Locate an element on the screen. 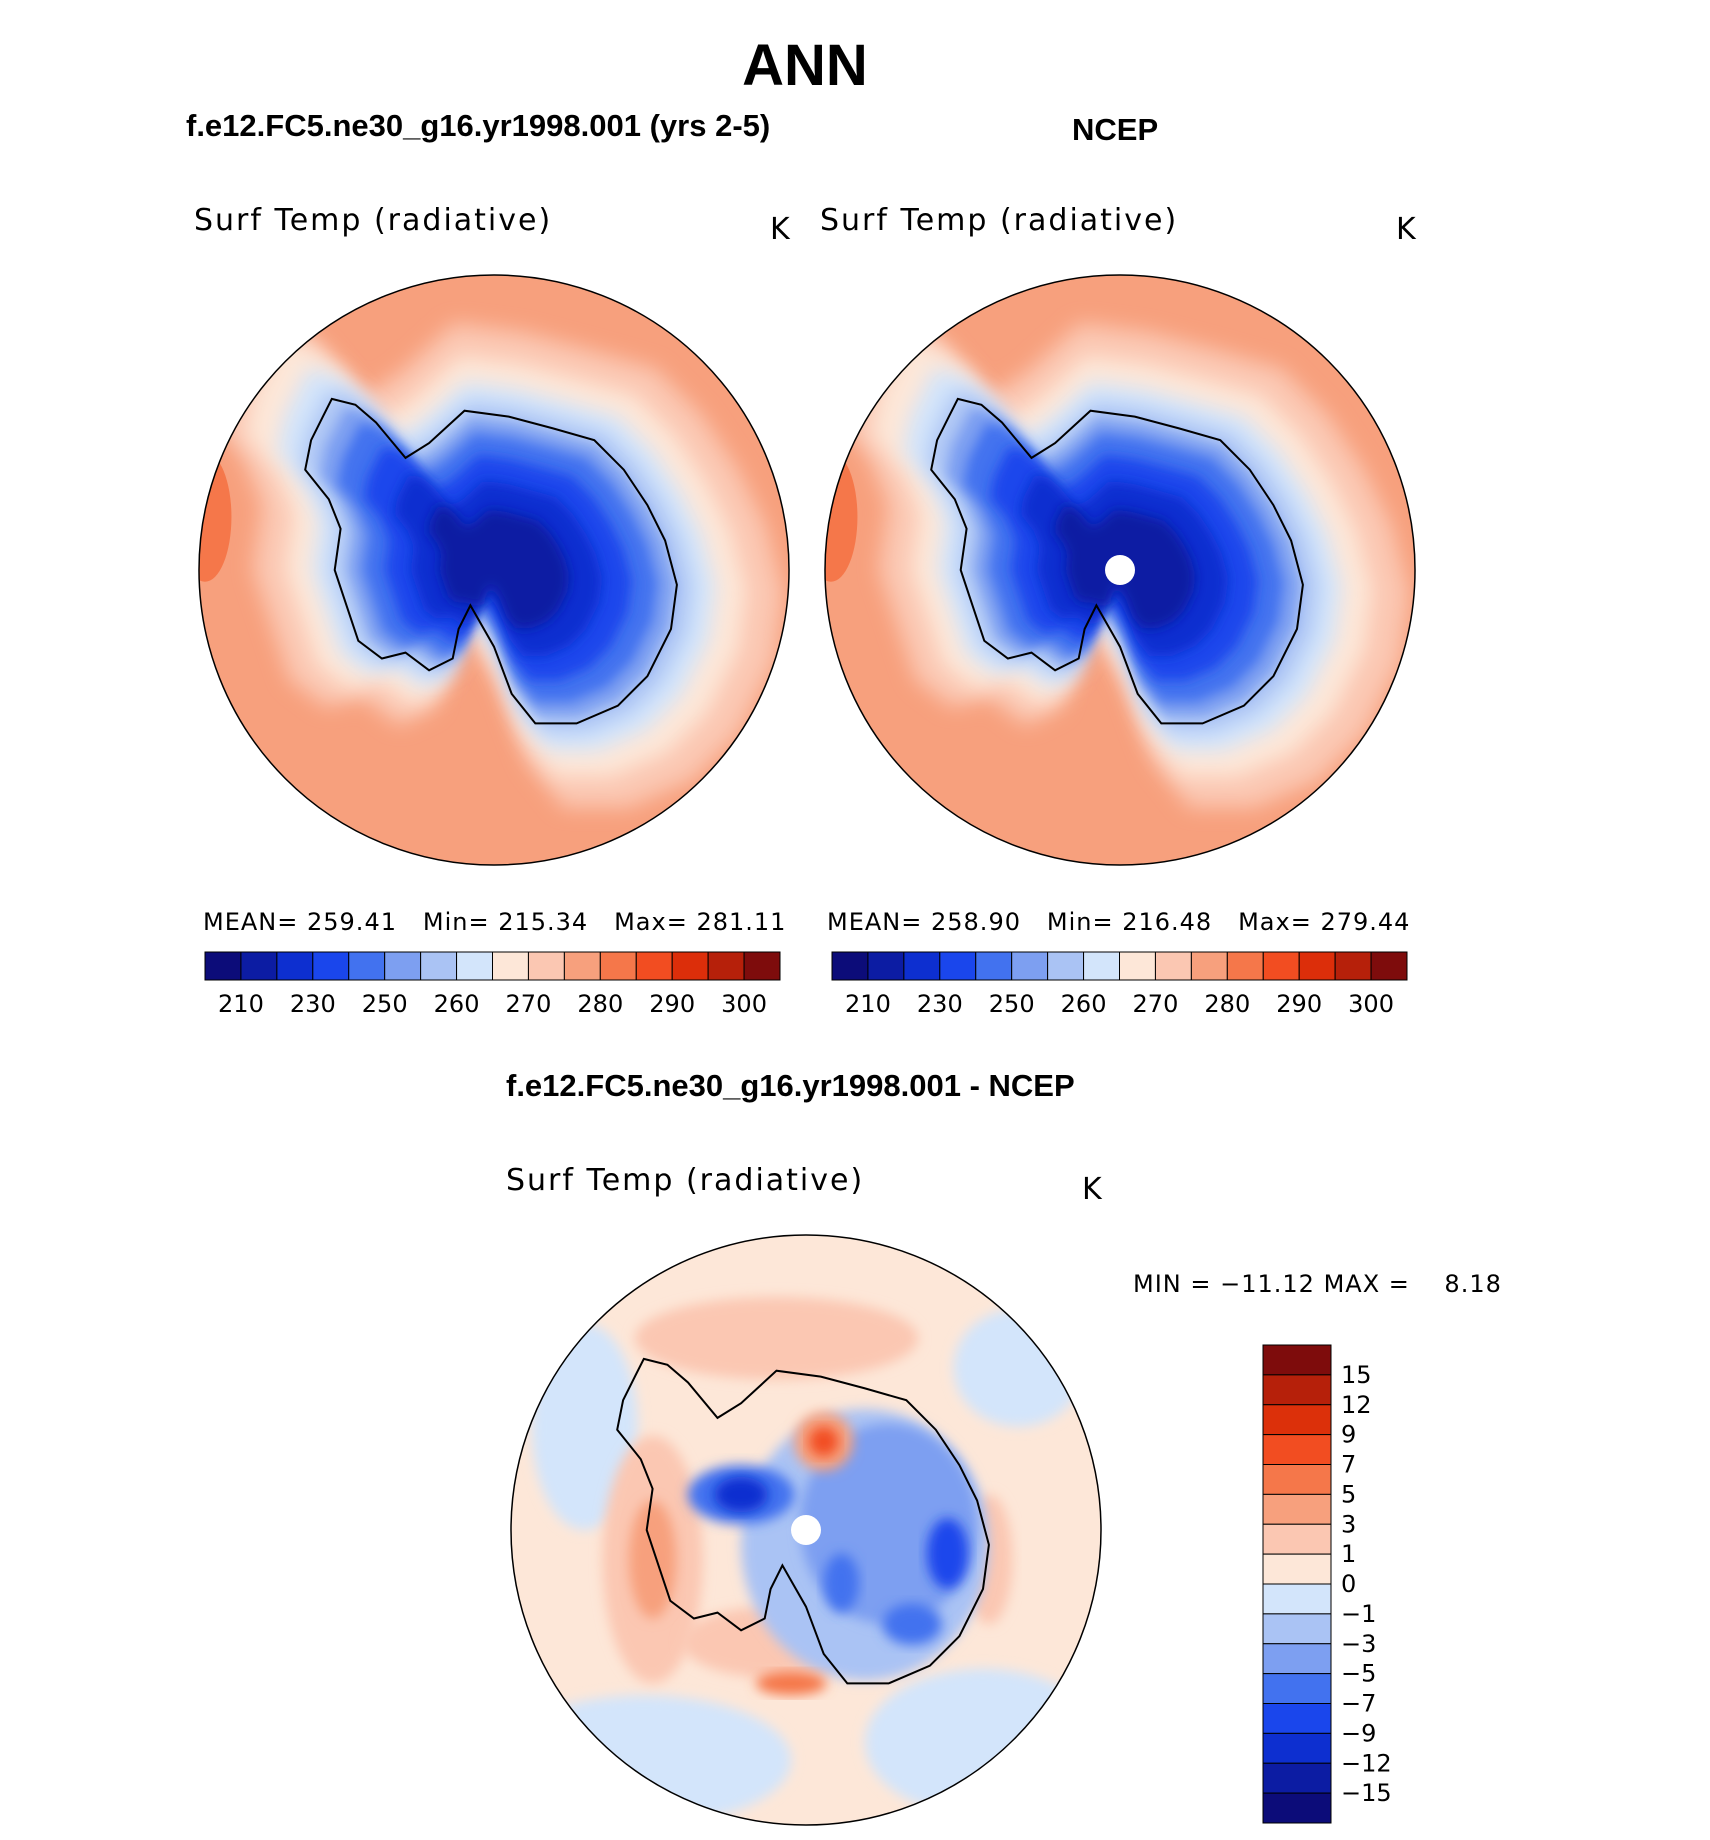  panel1-ocean-warm is located at coordinates (494, 570).